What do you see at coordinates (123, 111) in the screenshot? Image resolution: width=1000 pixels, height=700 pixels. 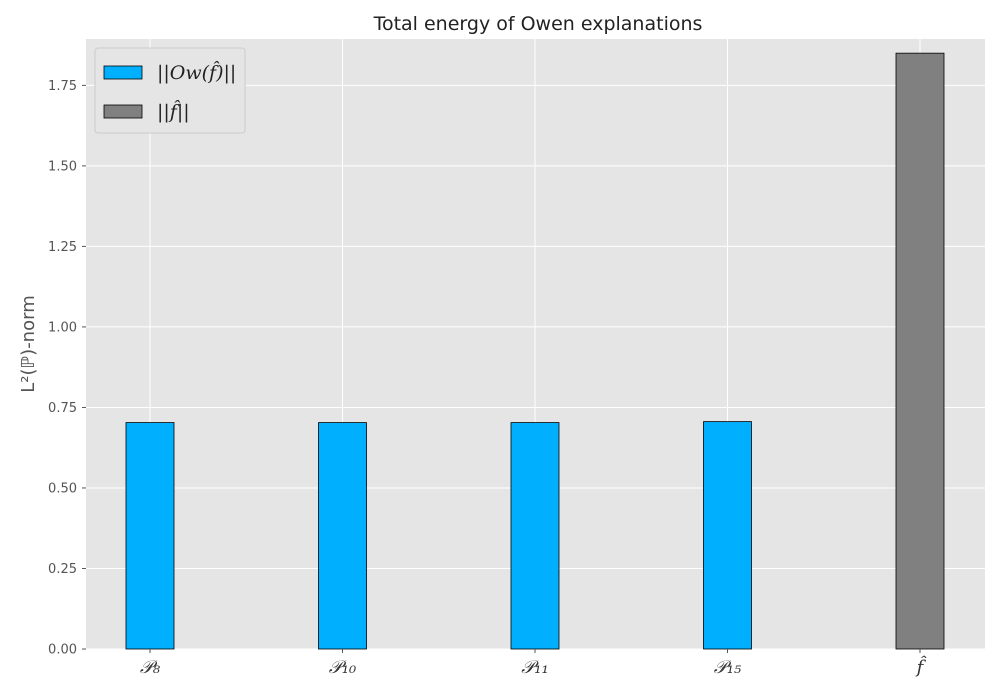 I see `legend-swatch-norm` at bounding box center [123, 111].